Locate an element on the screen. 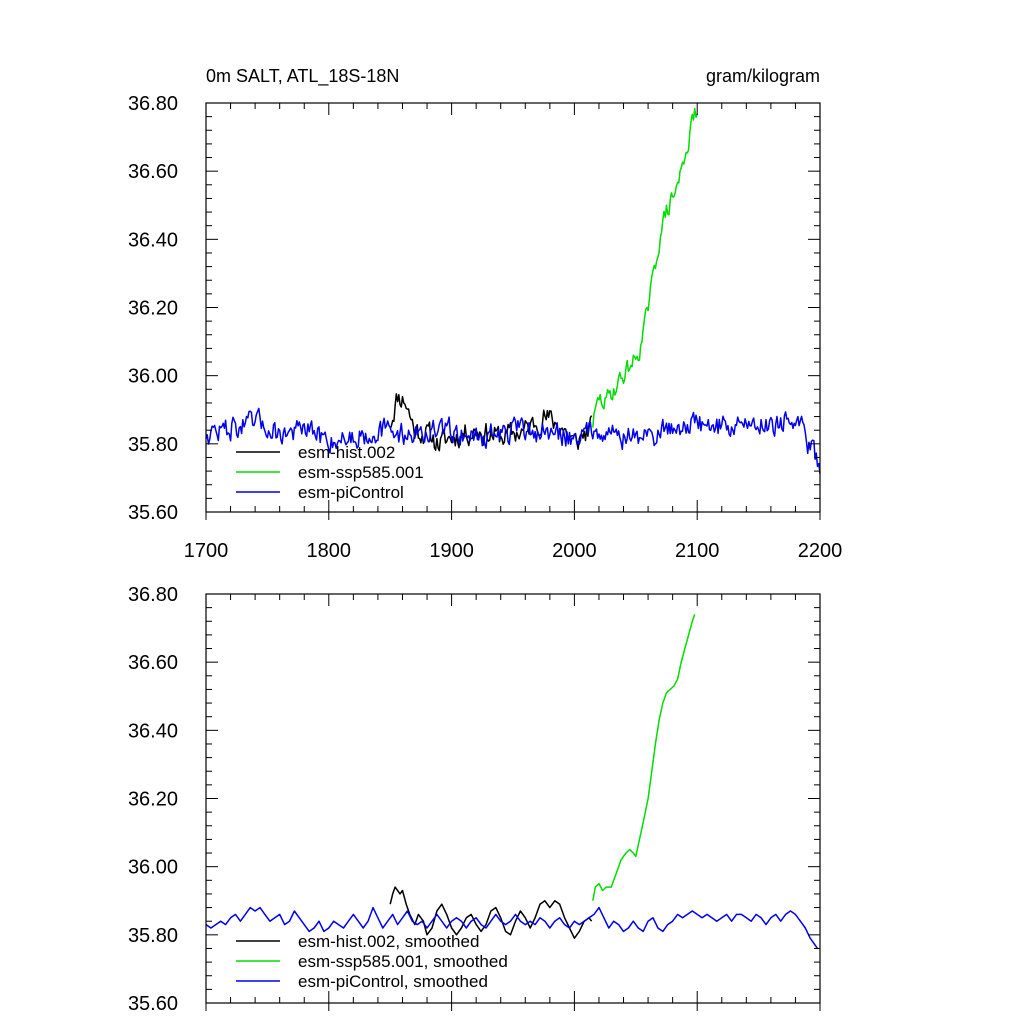  x-tick-label: 2100 is located at coordinates (697, 551).